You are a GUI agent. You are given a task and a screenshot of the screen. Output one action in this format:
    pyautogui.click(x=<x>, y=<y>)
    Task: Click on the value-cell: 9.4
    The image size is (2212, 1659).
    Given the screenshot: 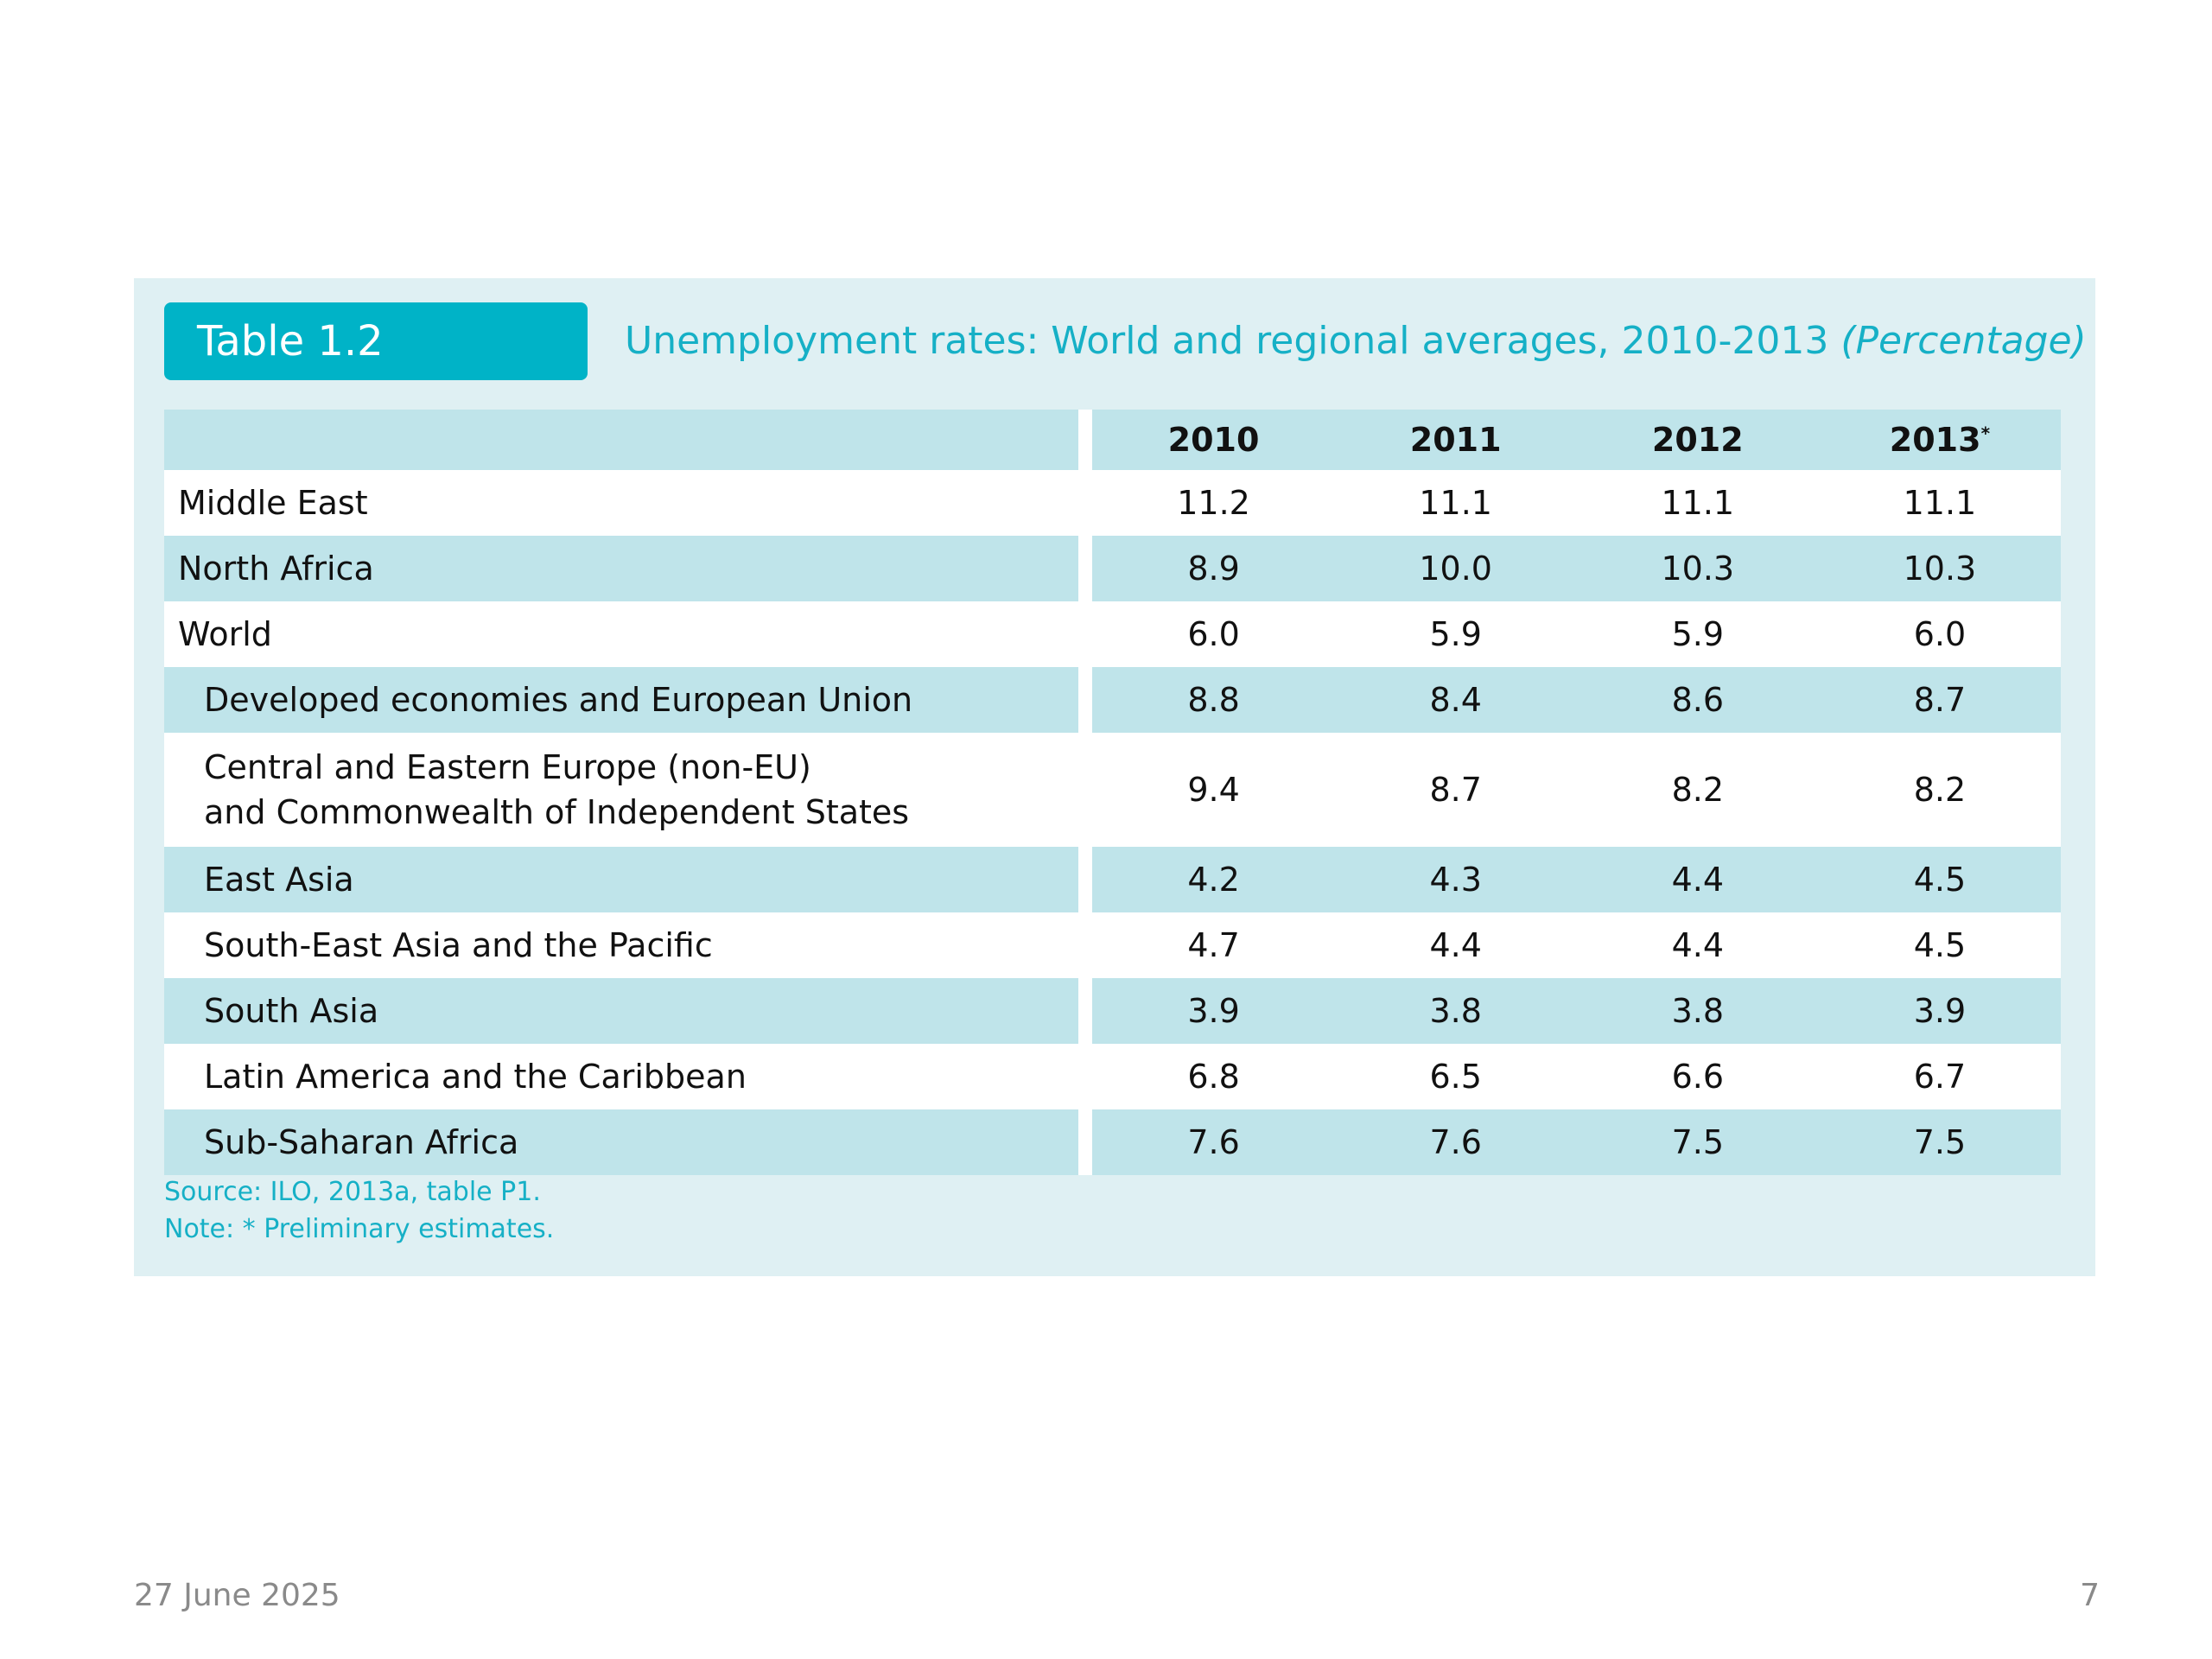 What is the action you would take?
    pyautogui.click(x=1213, y=790)
    